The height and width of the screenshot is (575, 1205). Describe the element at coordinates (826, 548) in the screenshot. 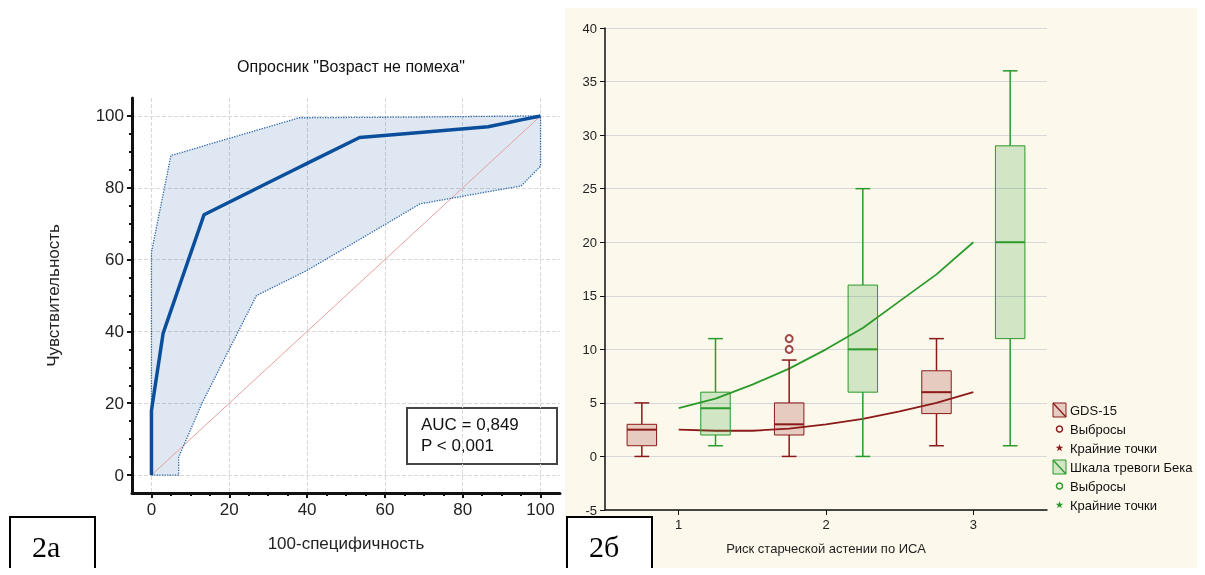

I see `x-axis-title: Риск старческой астении по ИСА` at that location.